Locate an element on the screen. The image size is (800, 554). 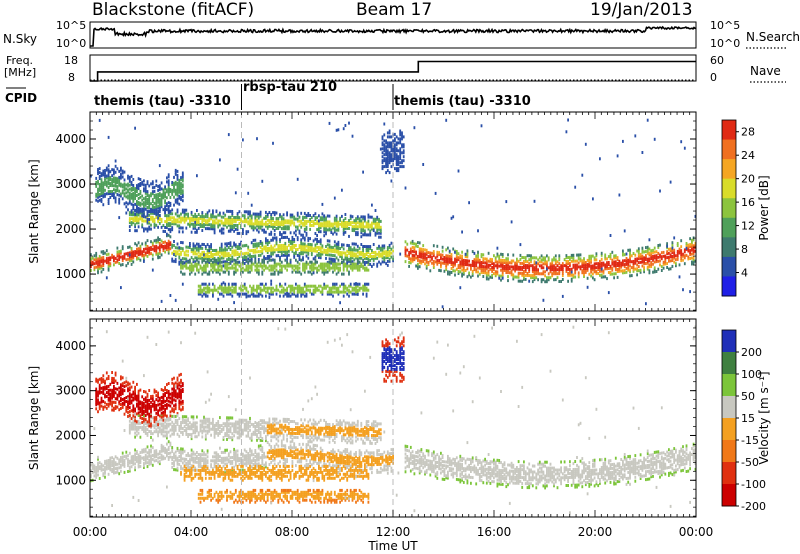
p1-cell-1945 is located at coordinates (271, 260).